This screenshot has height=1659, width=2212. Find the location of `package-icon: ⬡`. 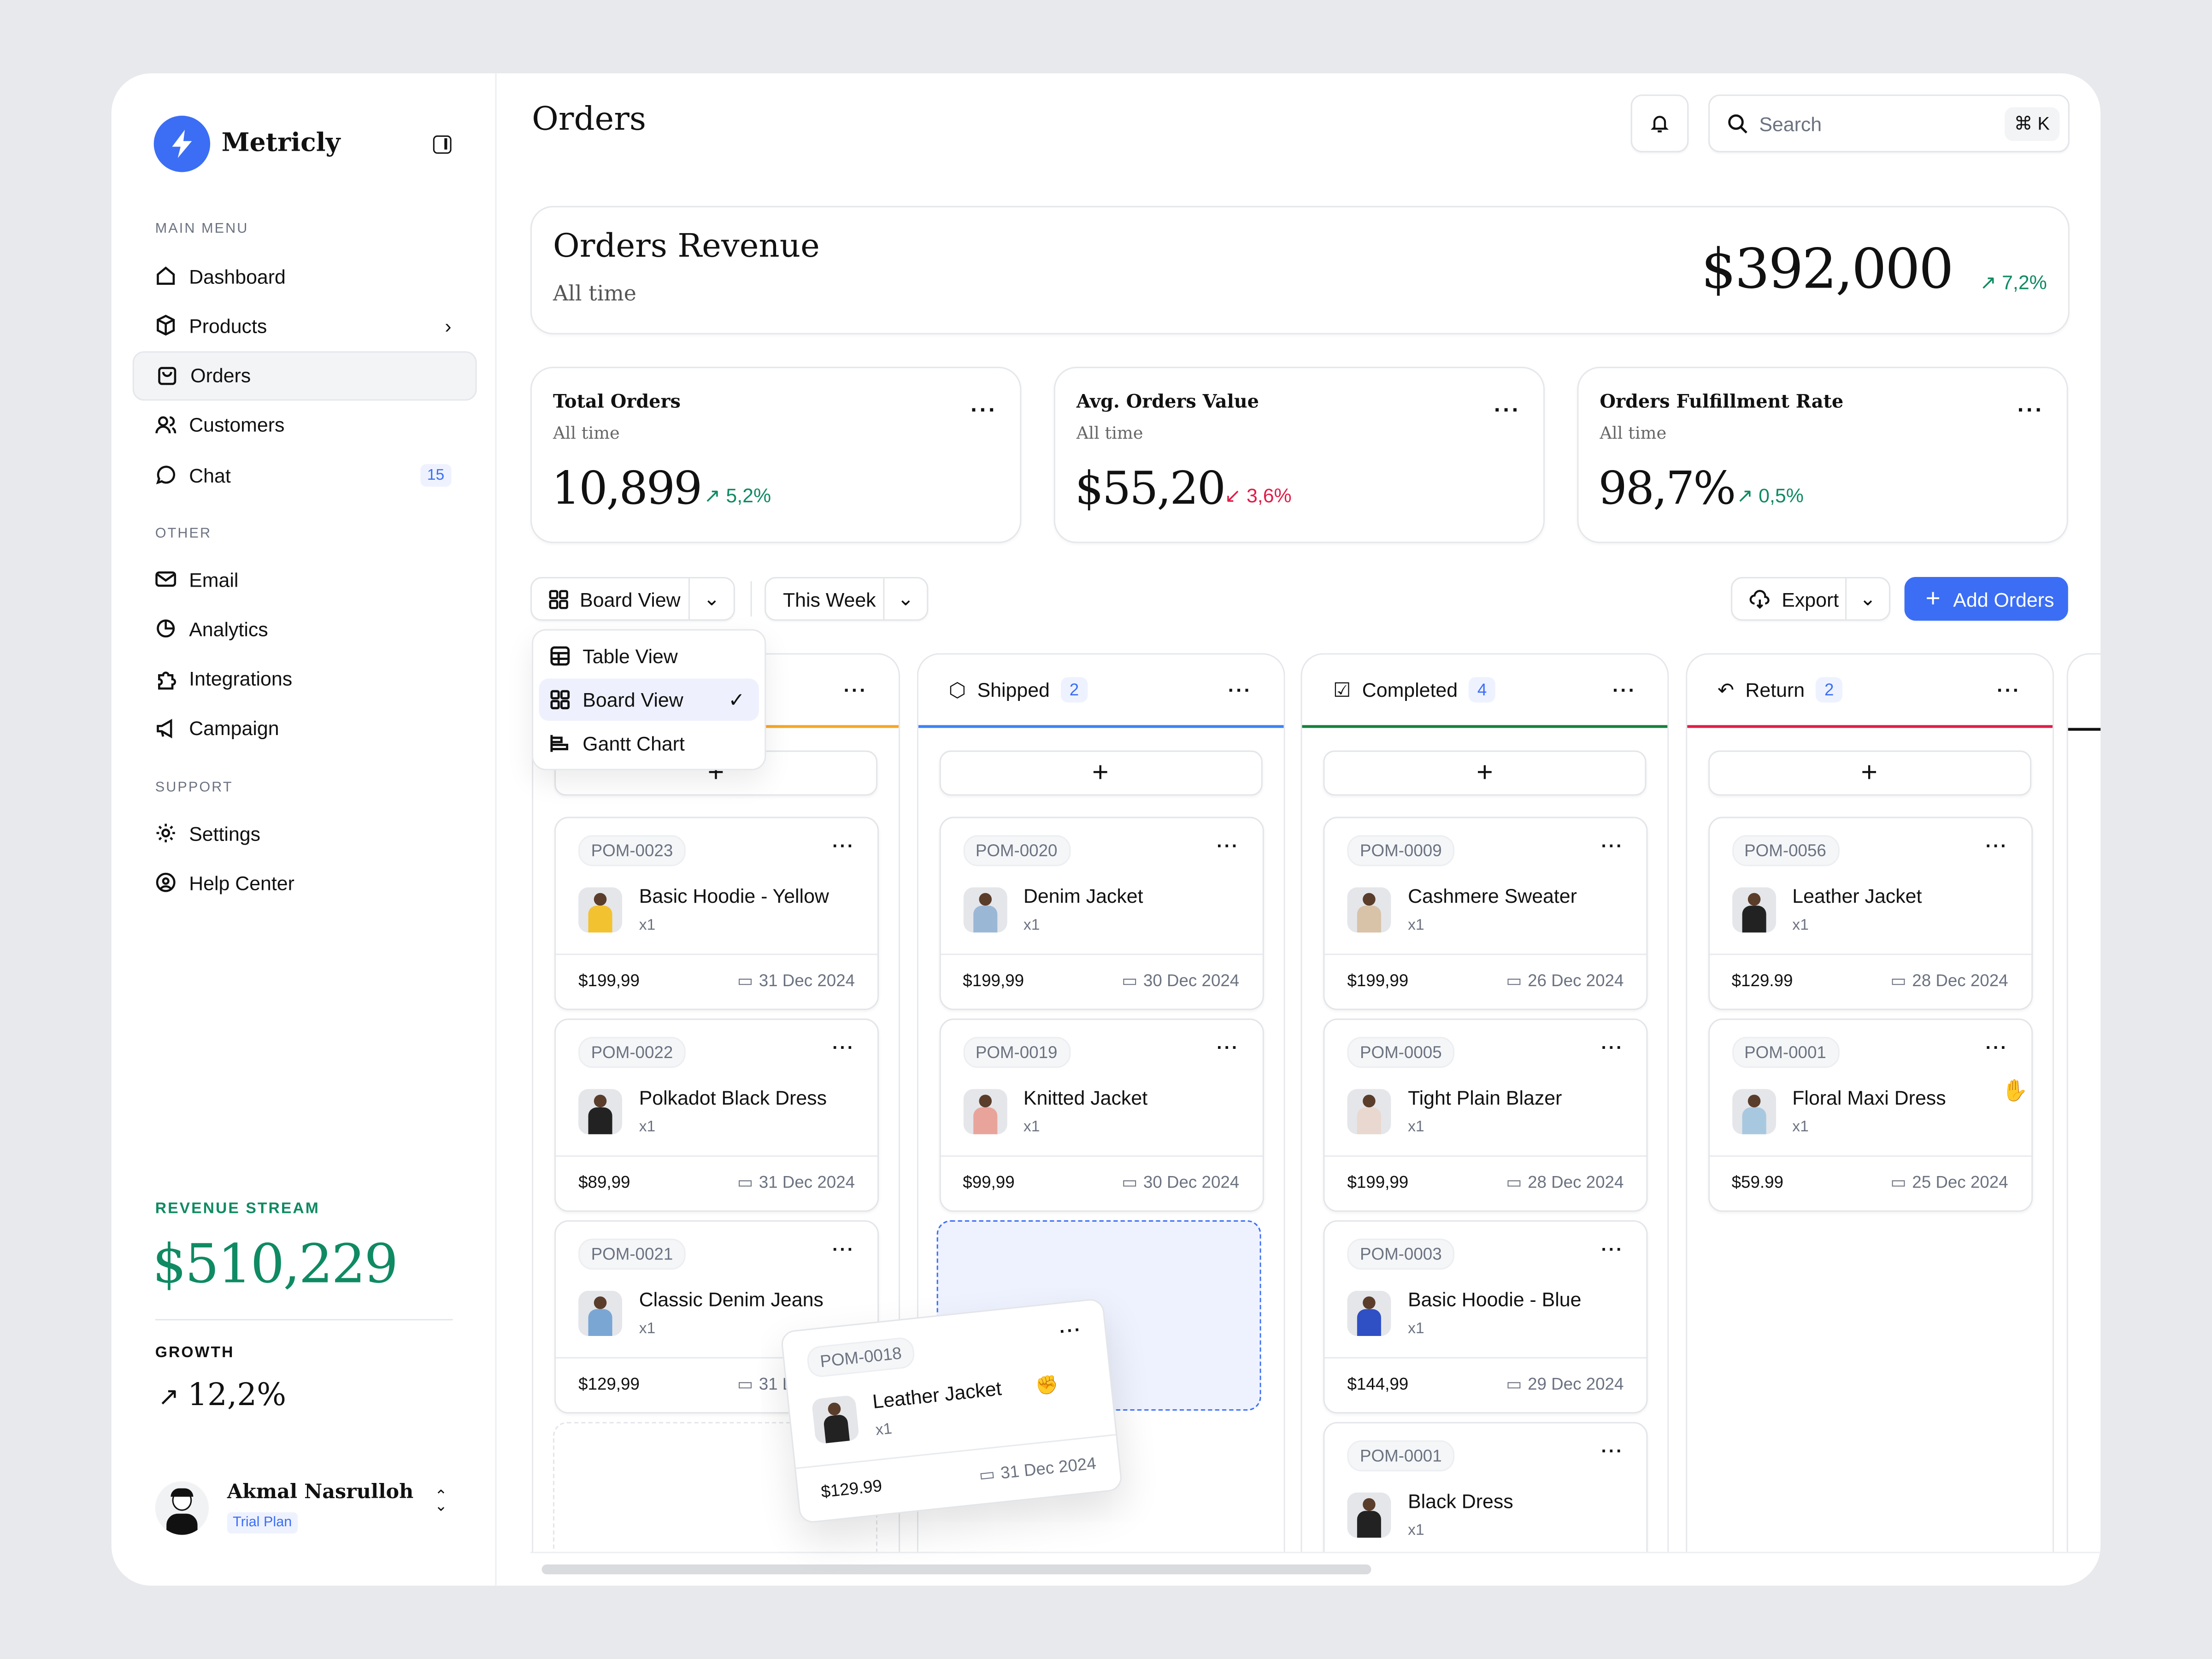

package-icon: ⬡ is located at coordinates (957, 688).